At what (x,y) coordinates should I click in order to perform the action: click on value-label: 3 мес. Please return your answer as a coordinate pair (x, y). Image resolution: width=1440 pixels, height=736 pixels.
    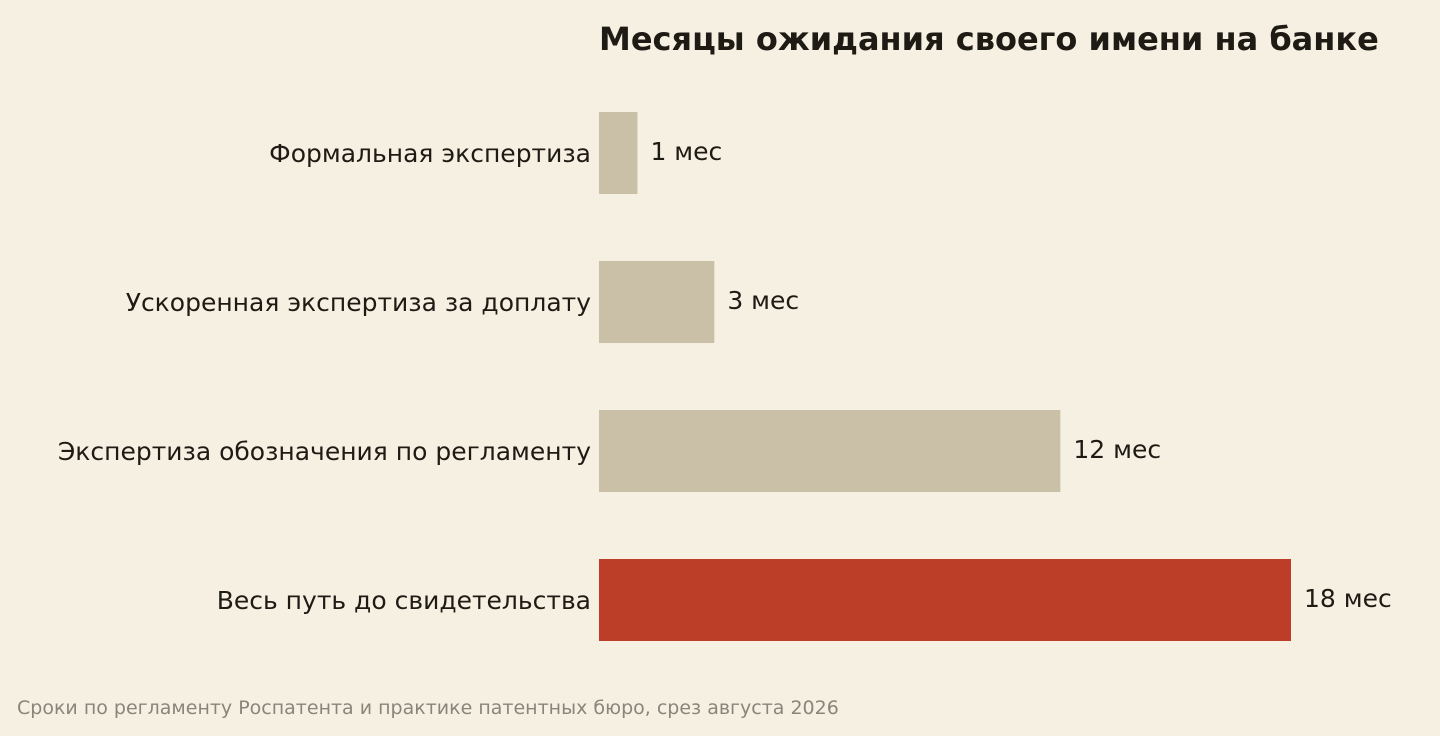
    Looking at the image, I should click on (763, 300).